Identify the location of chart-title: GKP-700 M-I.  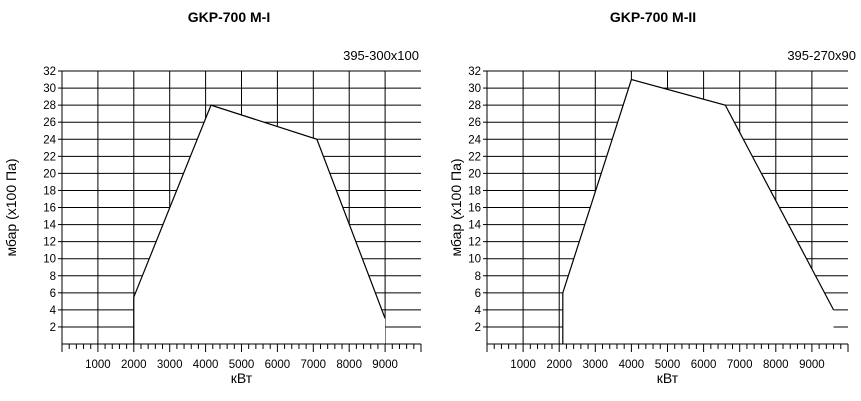
(229, 17).